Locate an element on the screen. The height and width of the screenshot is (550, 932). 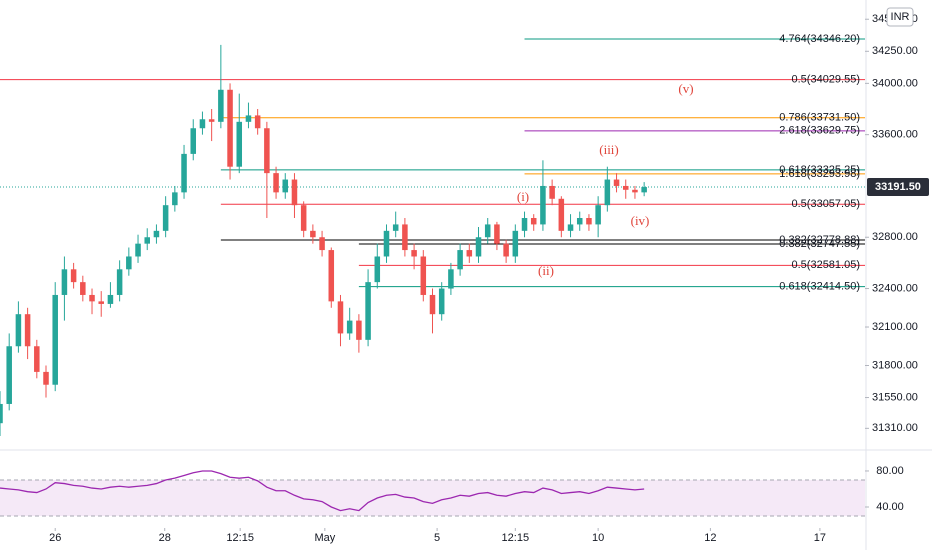
x-tick-label: 17 is located at coordinates (820, 538).